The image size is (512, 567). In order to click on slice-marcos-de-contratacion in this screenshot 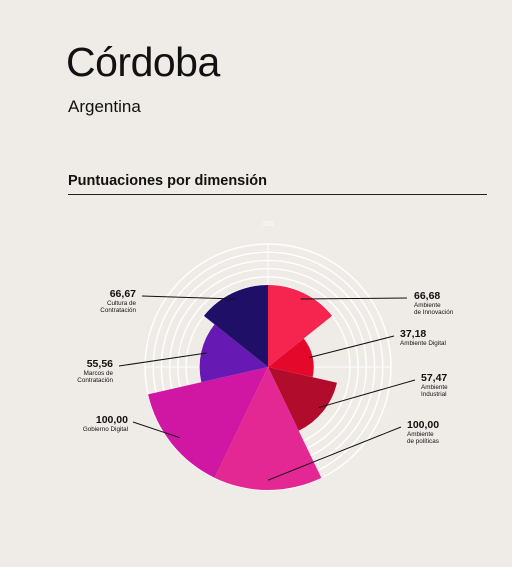, I will do `click(233, 353)`.